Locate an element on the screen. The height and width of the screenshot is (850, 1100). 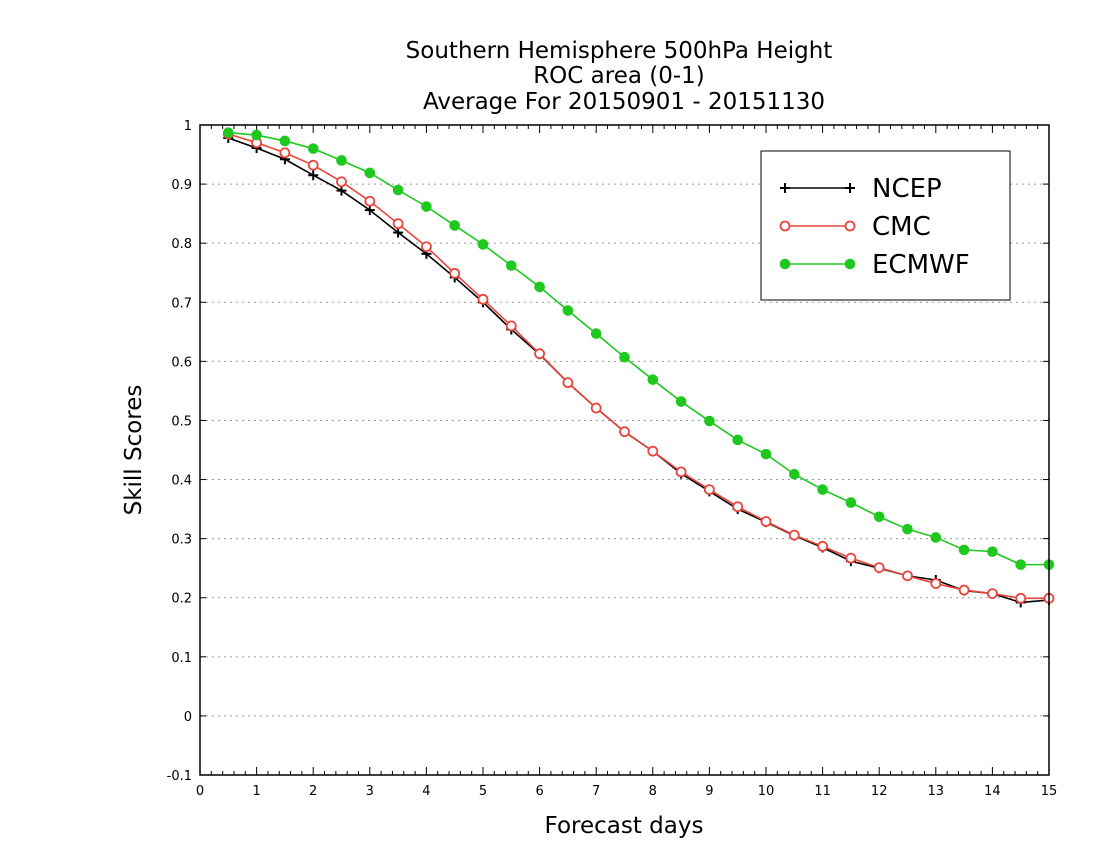
x-tick-label: 6 is located at coordinates (539, 791).